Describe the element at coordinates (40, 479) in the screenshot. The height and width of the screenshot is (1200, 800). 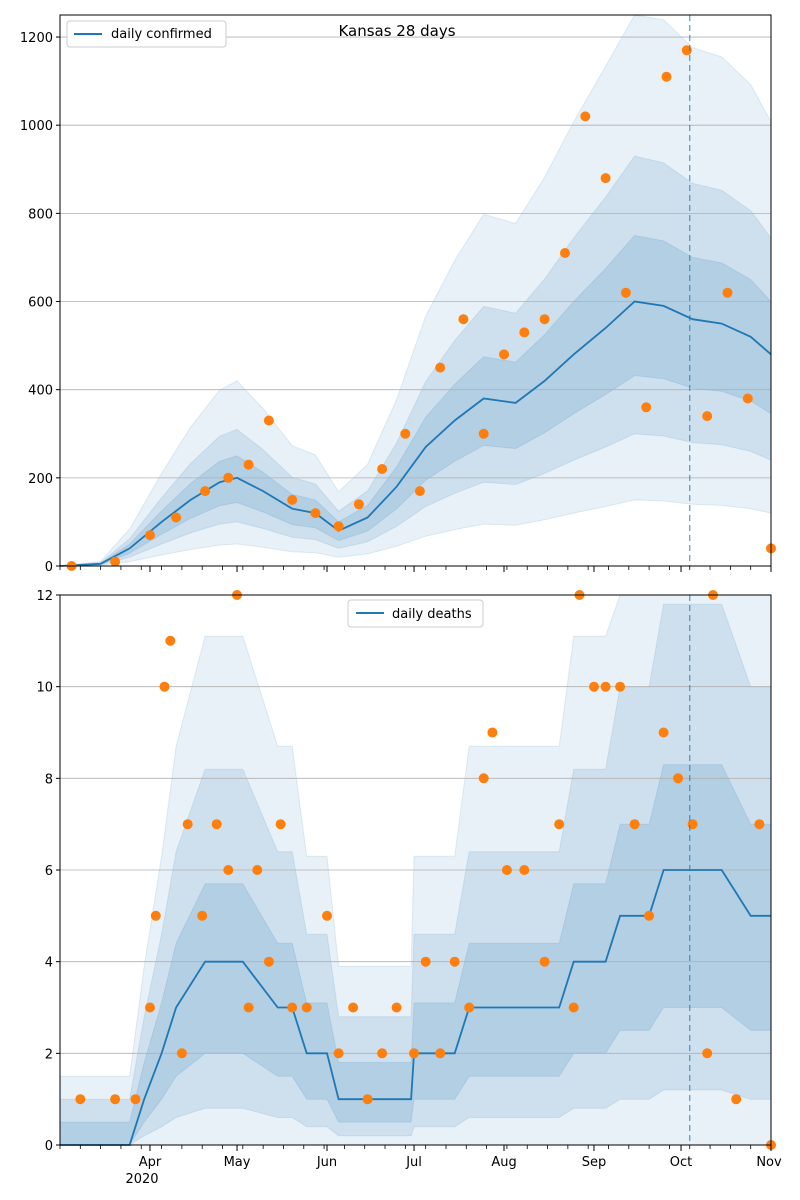
I see `y-tick-label: 200` at that location.